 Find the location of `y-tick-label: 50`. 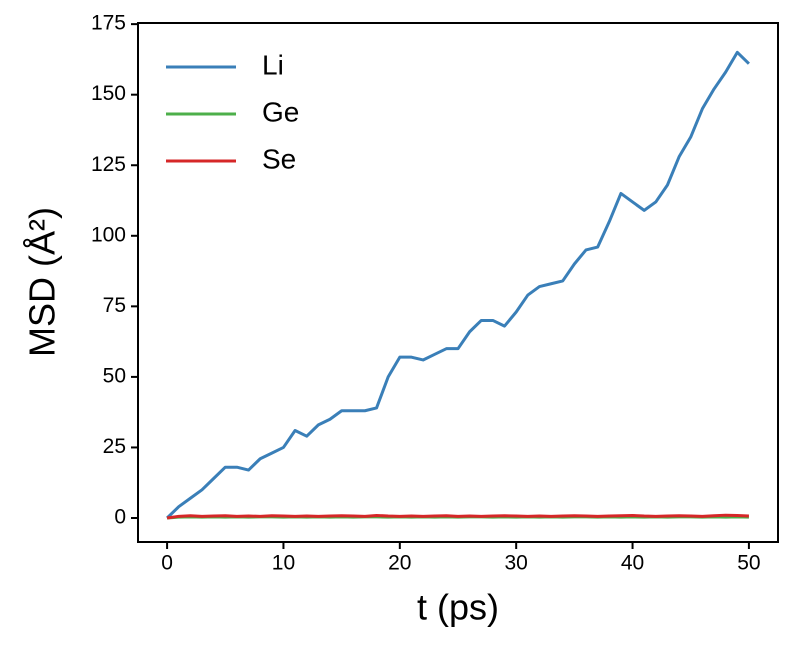

y-tick-label: 50 is located at coordinates (114, 375).